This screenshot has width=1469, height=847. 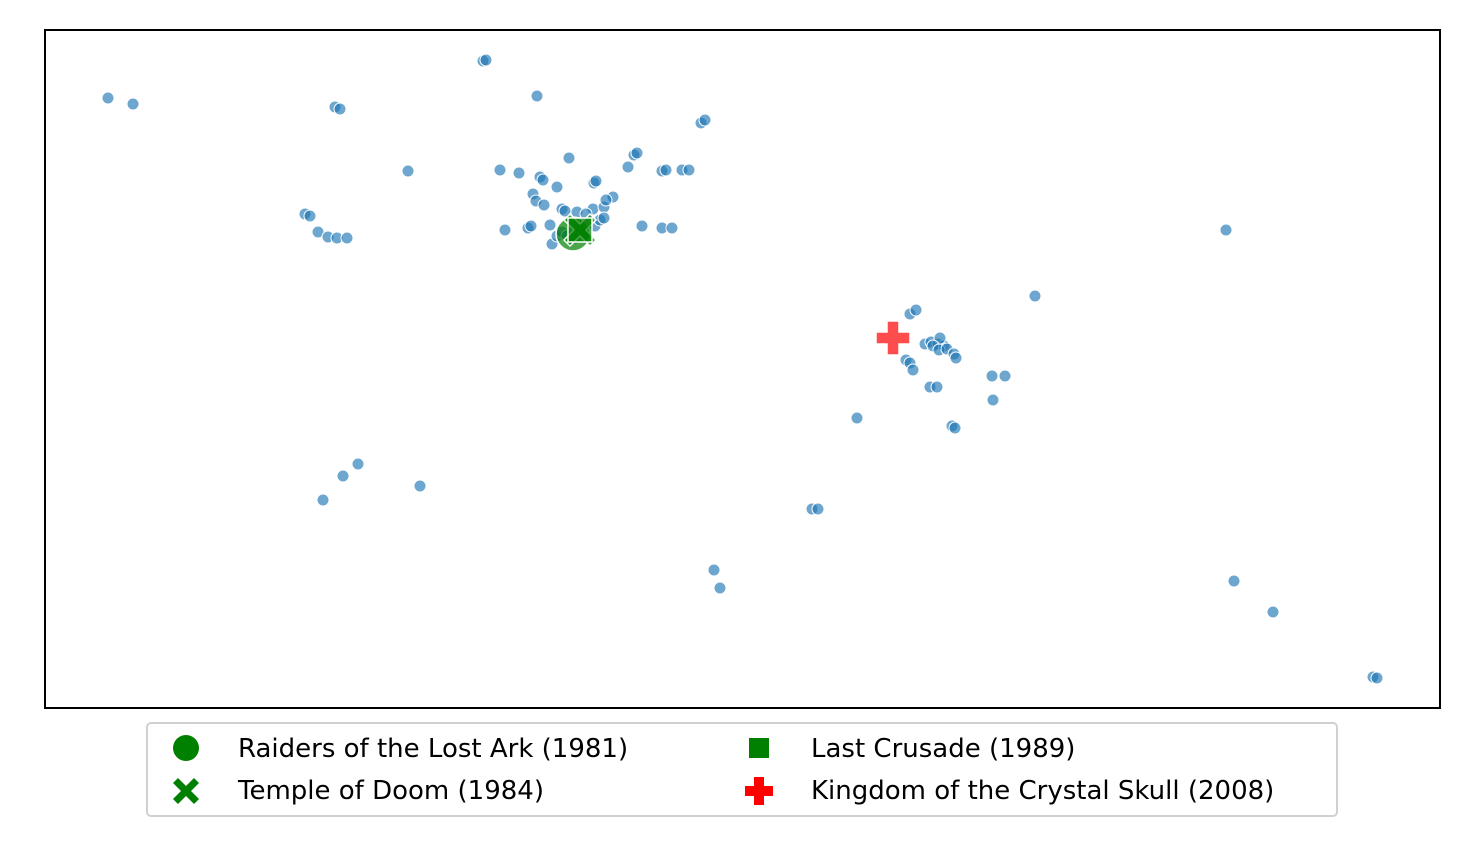 I want to click on square-icon, so click(x=759, y=748).